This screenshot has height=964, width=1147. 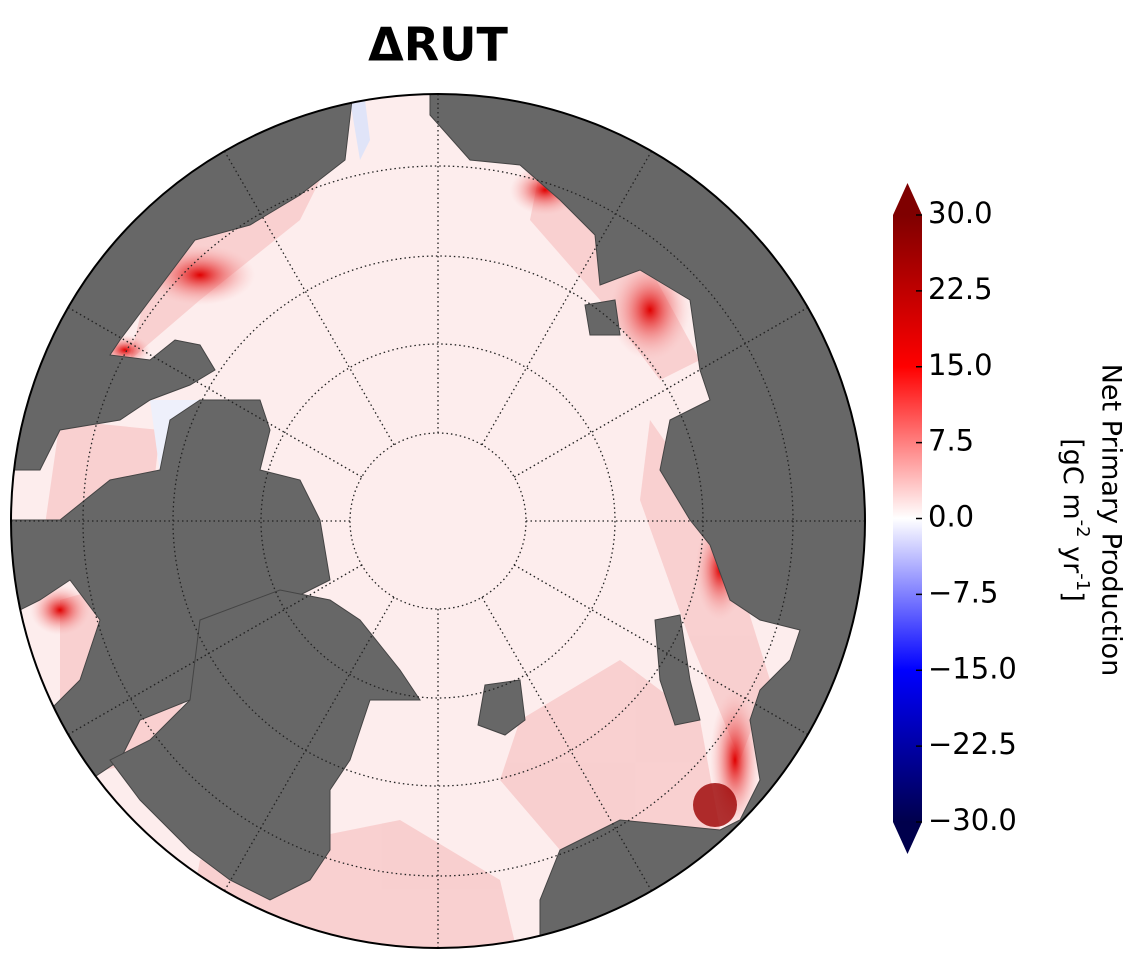 What do you see at coordinates (438, 45) in the screenshot?
I see `chart-title: ΔRUT` at bounding box center [438, 45].